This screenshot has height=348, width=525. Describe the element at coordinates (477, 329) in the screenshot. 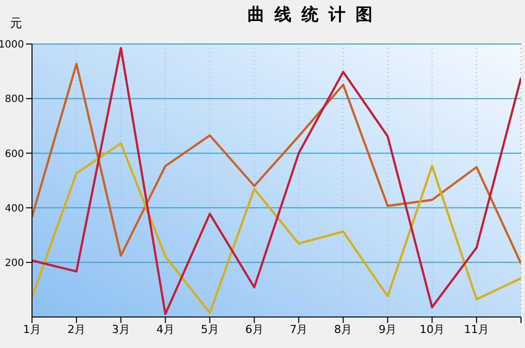

I see `x-tick-label: 11月` at that location.